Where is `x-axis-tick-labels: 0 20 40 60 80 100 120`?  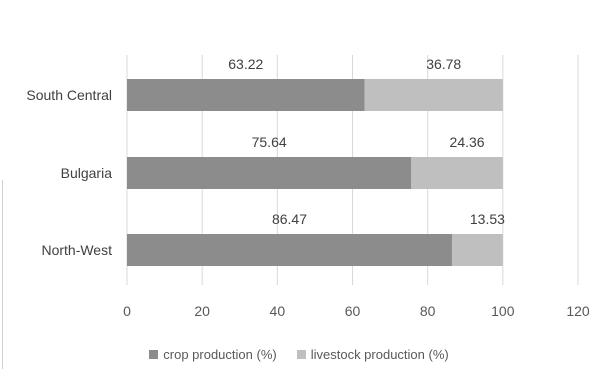
x-axis-tick-labels: 0 20 40 60 80 100 120 is located at coordinates (356, 311).